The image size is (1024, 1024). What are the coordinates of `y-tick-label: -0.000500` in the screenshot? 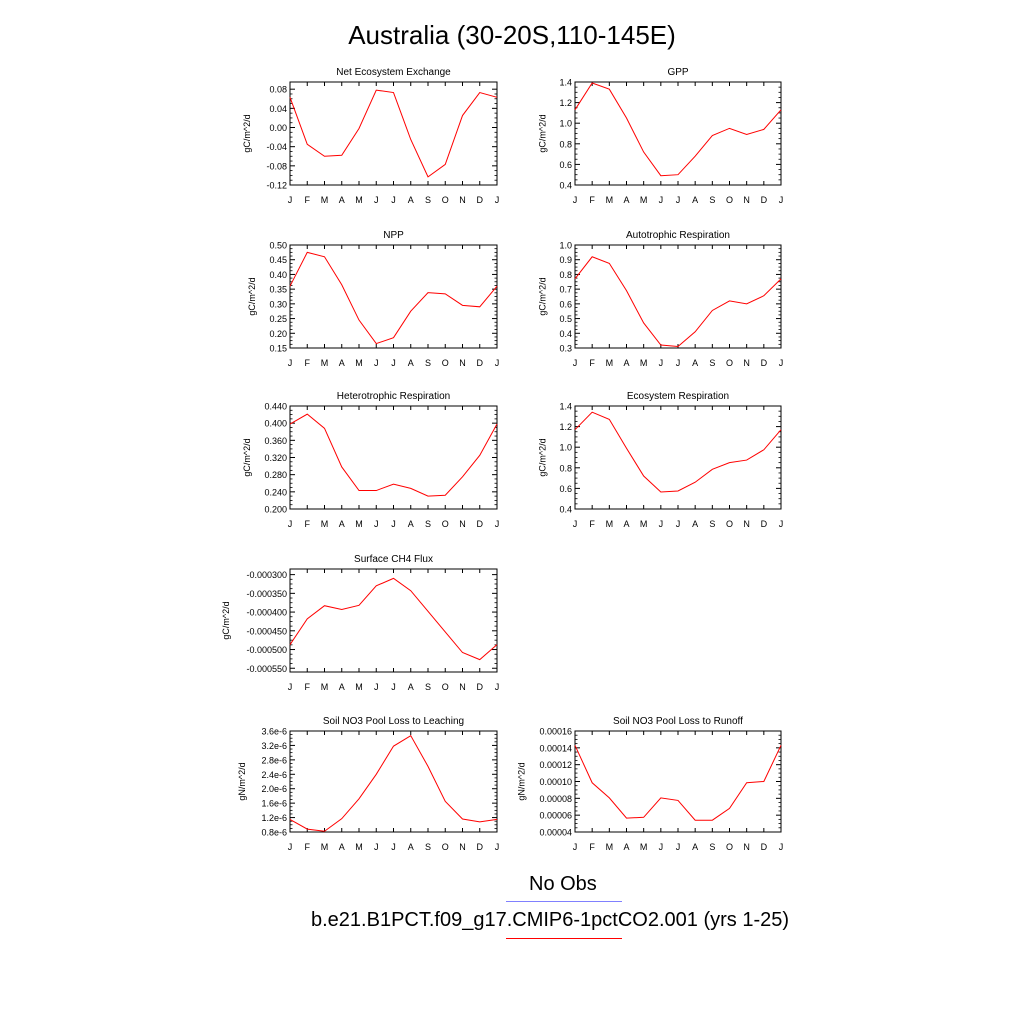 It's located at (266, 650).